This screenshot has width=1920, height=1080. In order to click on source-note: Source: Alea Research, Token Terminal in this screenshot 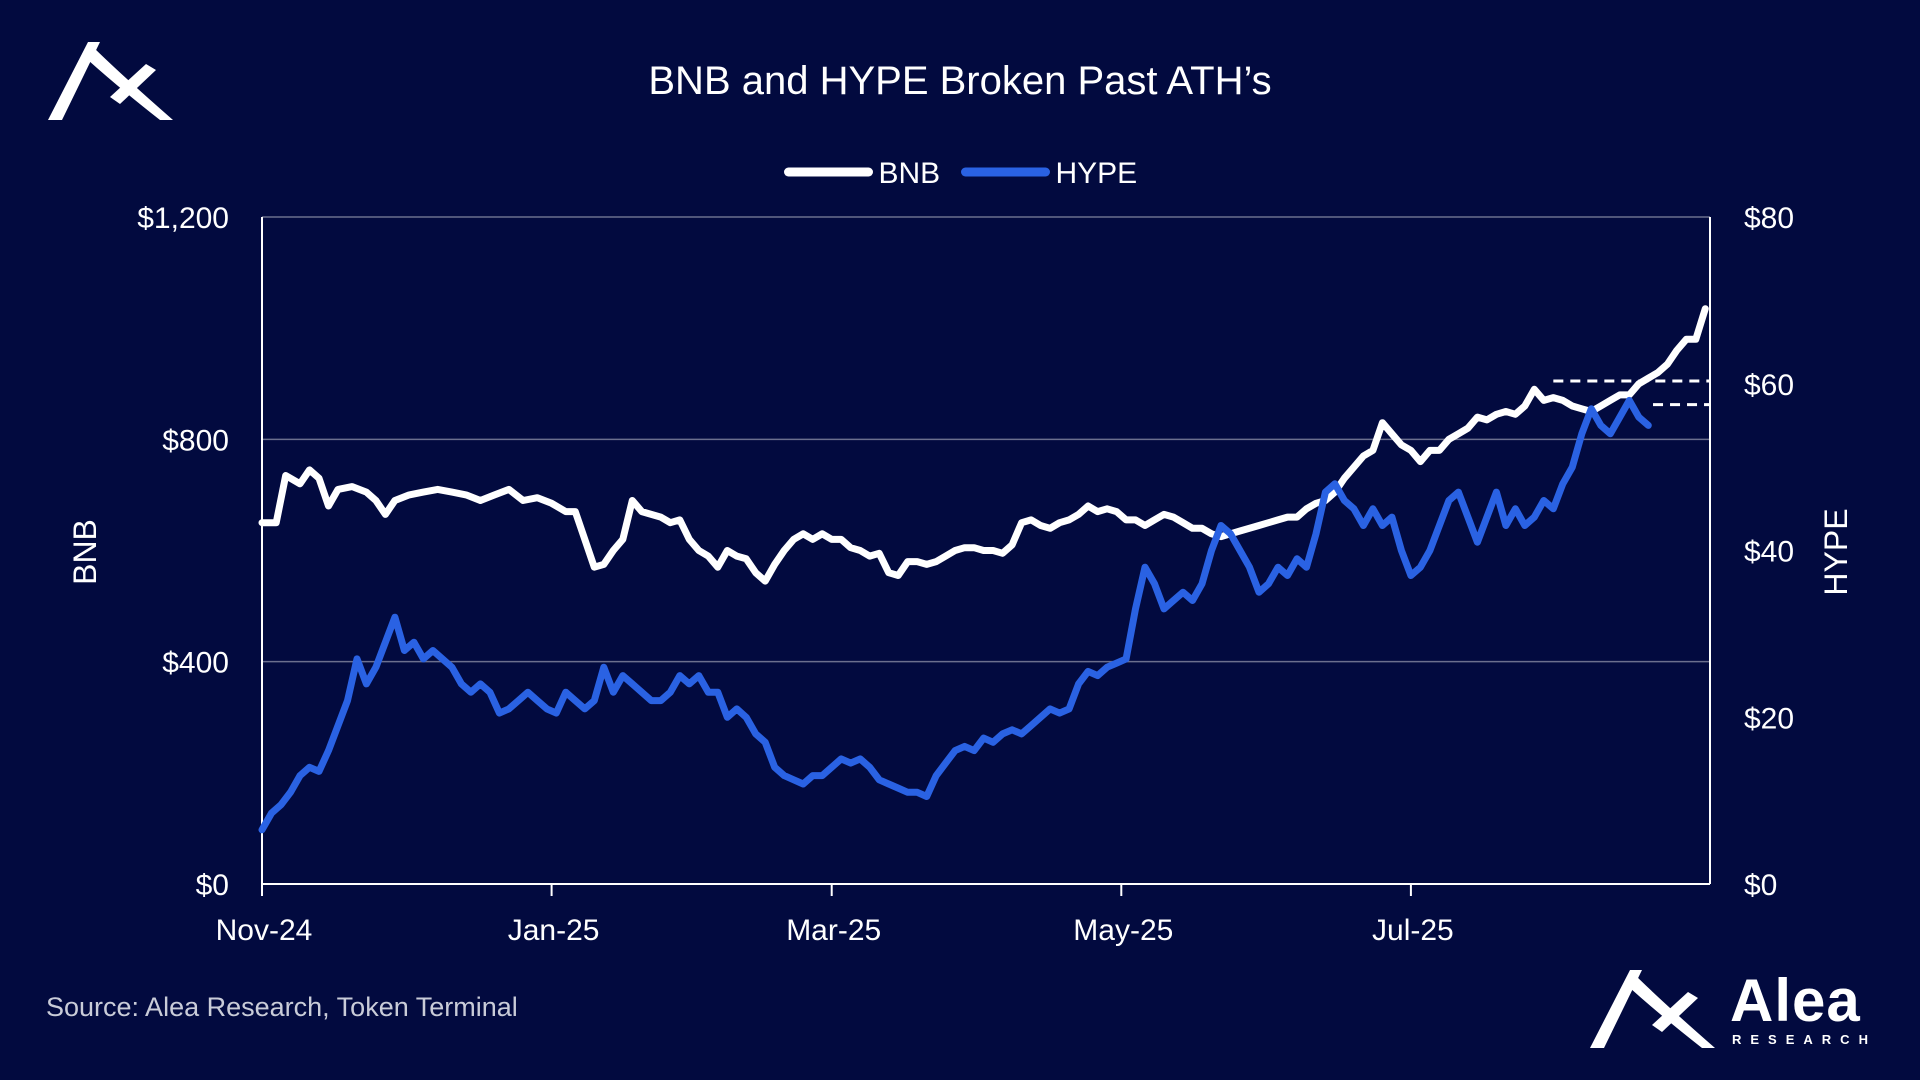, I will do `click(282, 1007)`.